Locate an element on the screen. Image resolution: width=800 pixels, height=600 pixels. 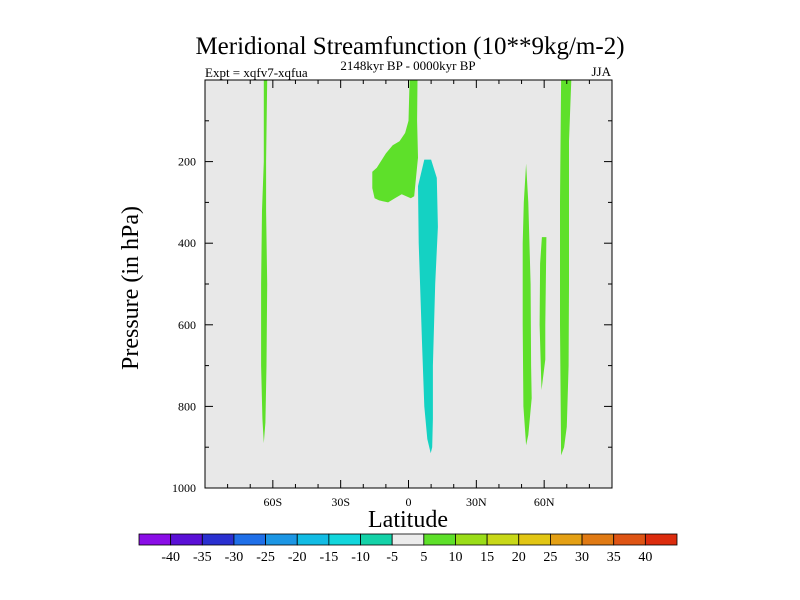
subtitle-center: 2148kyr BP - 0000kyr BP is located at coordinates (407, 65).